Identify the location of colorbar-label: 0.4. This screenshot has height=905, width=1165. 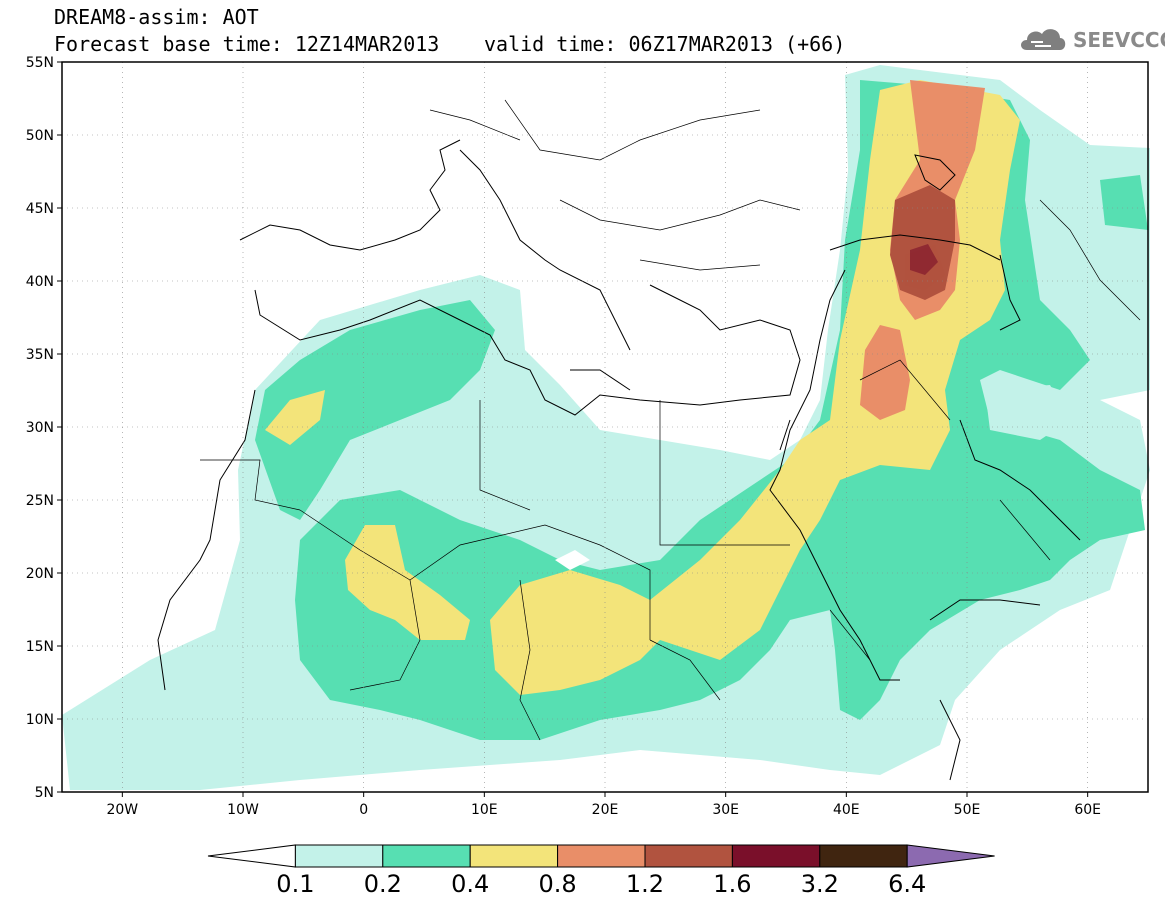
(470, 884).